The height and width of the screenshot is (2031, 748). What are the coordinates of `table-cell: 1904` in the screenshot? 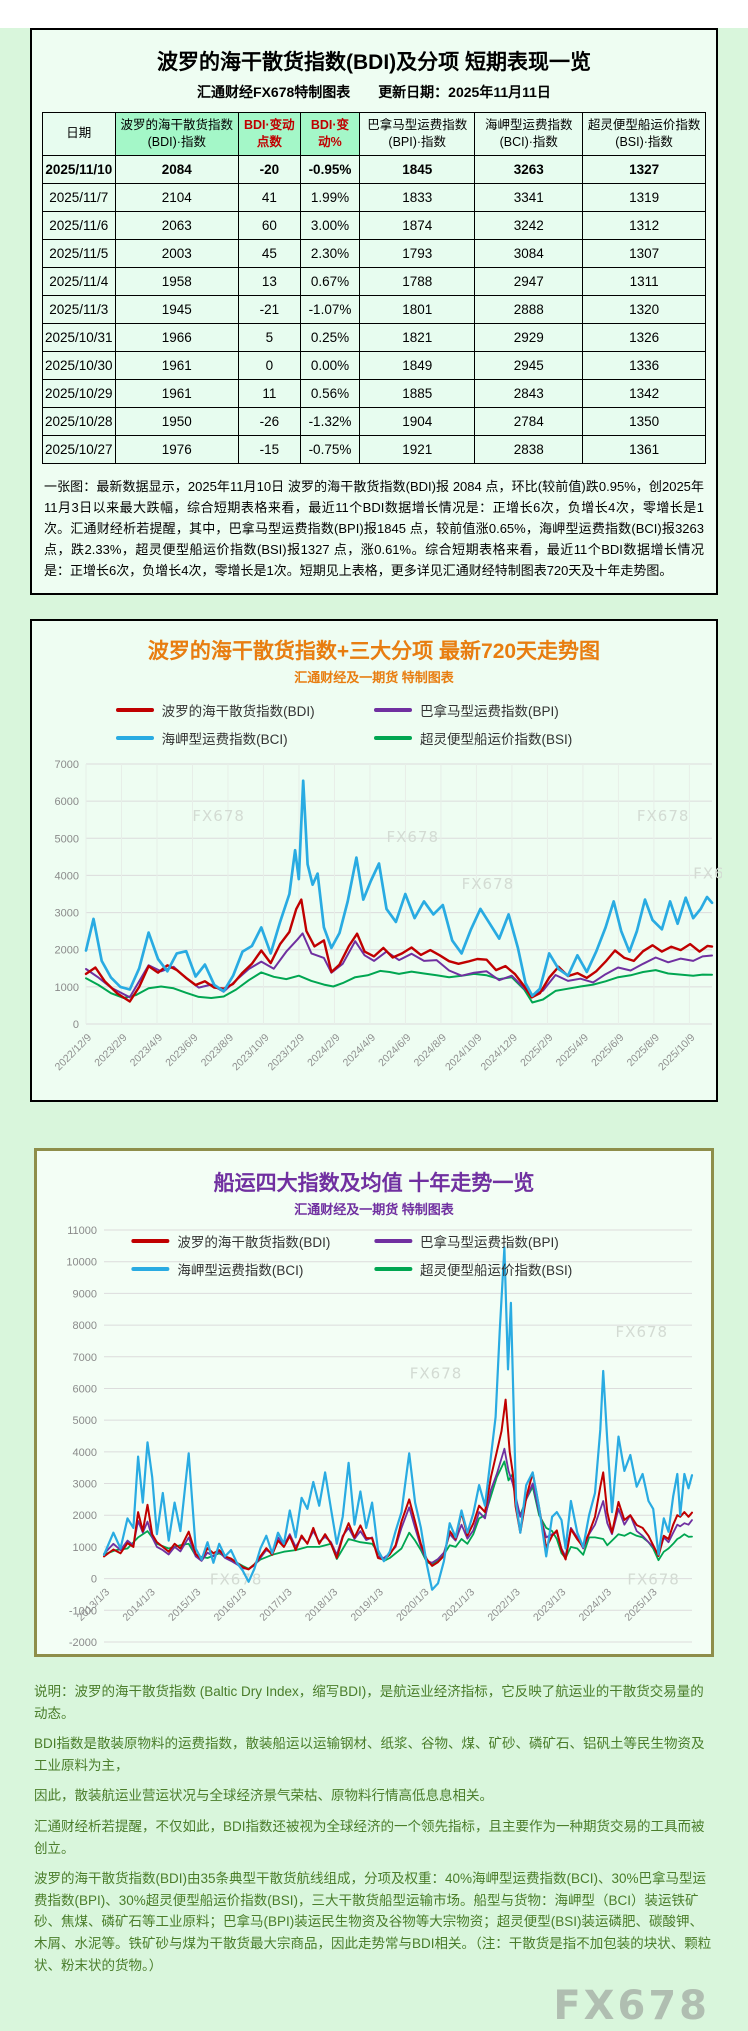 It's located at (417, 421).